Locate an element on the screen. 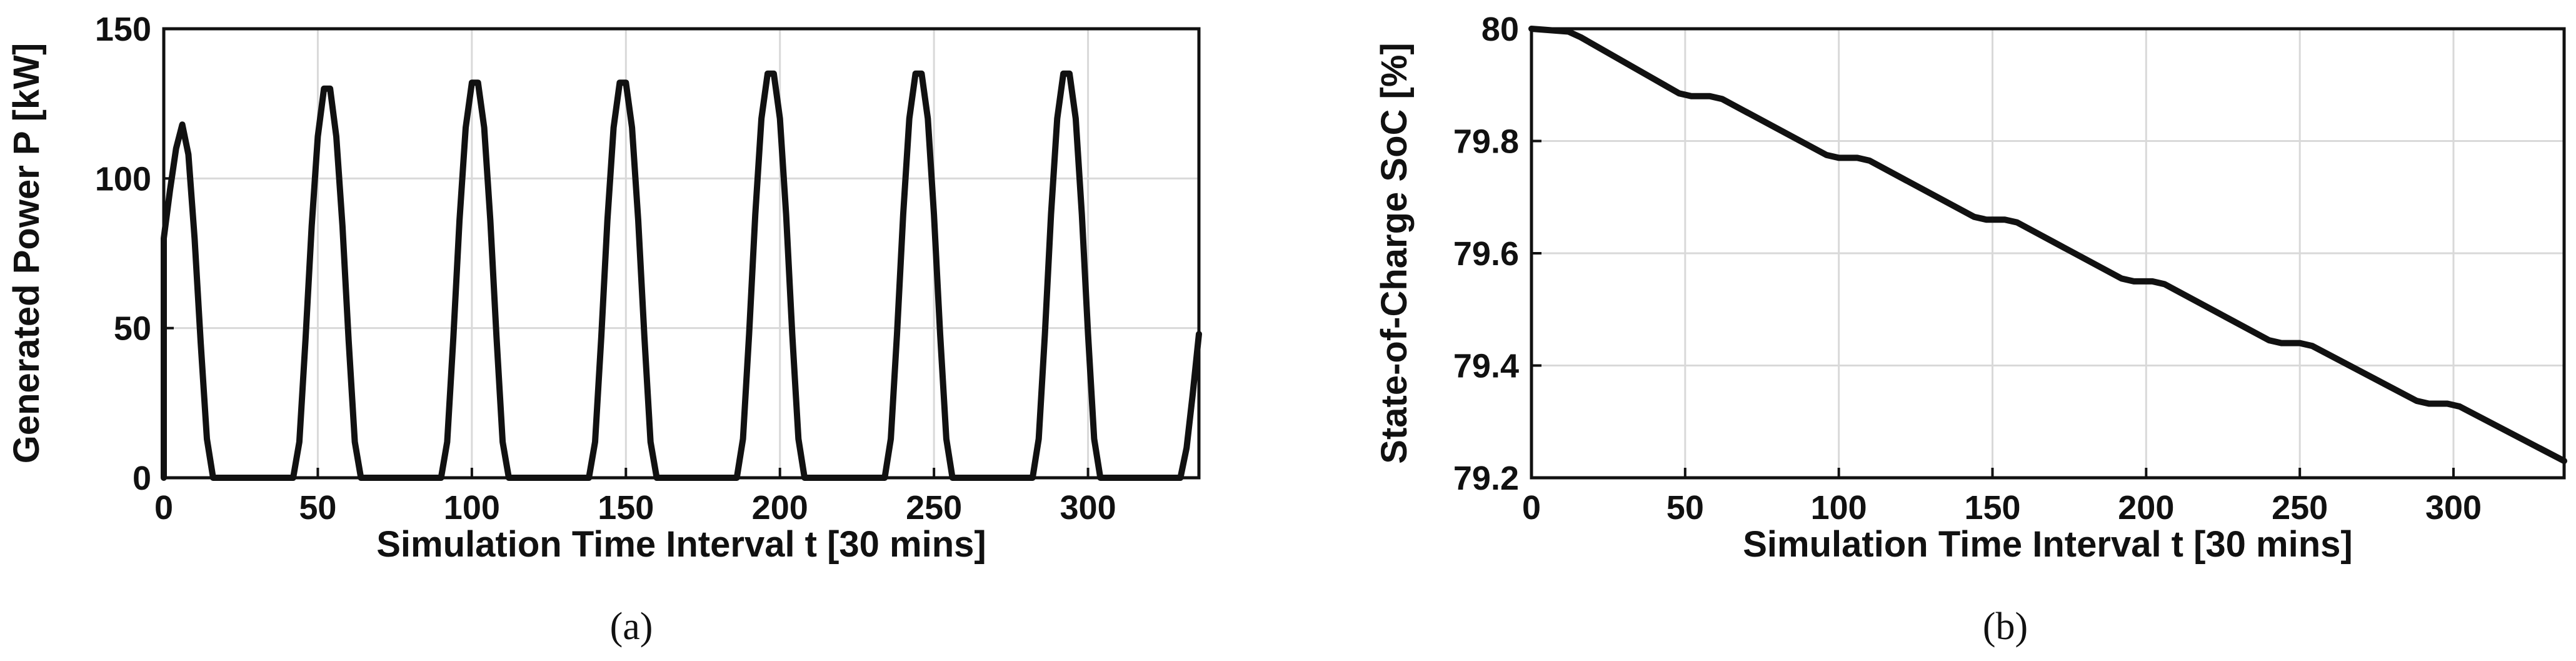 This screenshot has width=2576, height=661. x-tick-label-a-300: 300 is located at coordinates (1088, 508).